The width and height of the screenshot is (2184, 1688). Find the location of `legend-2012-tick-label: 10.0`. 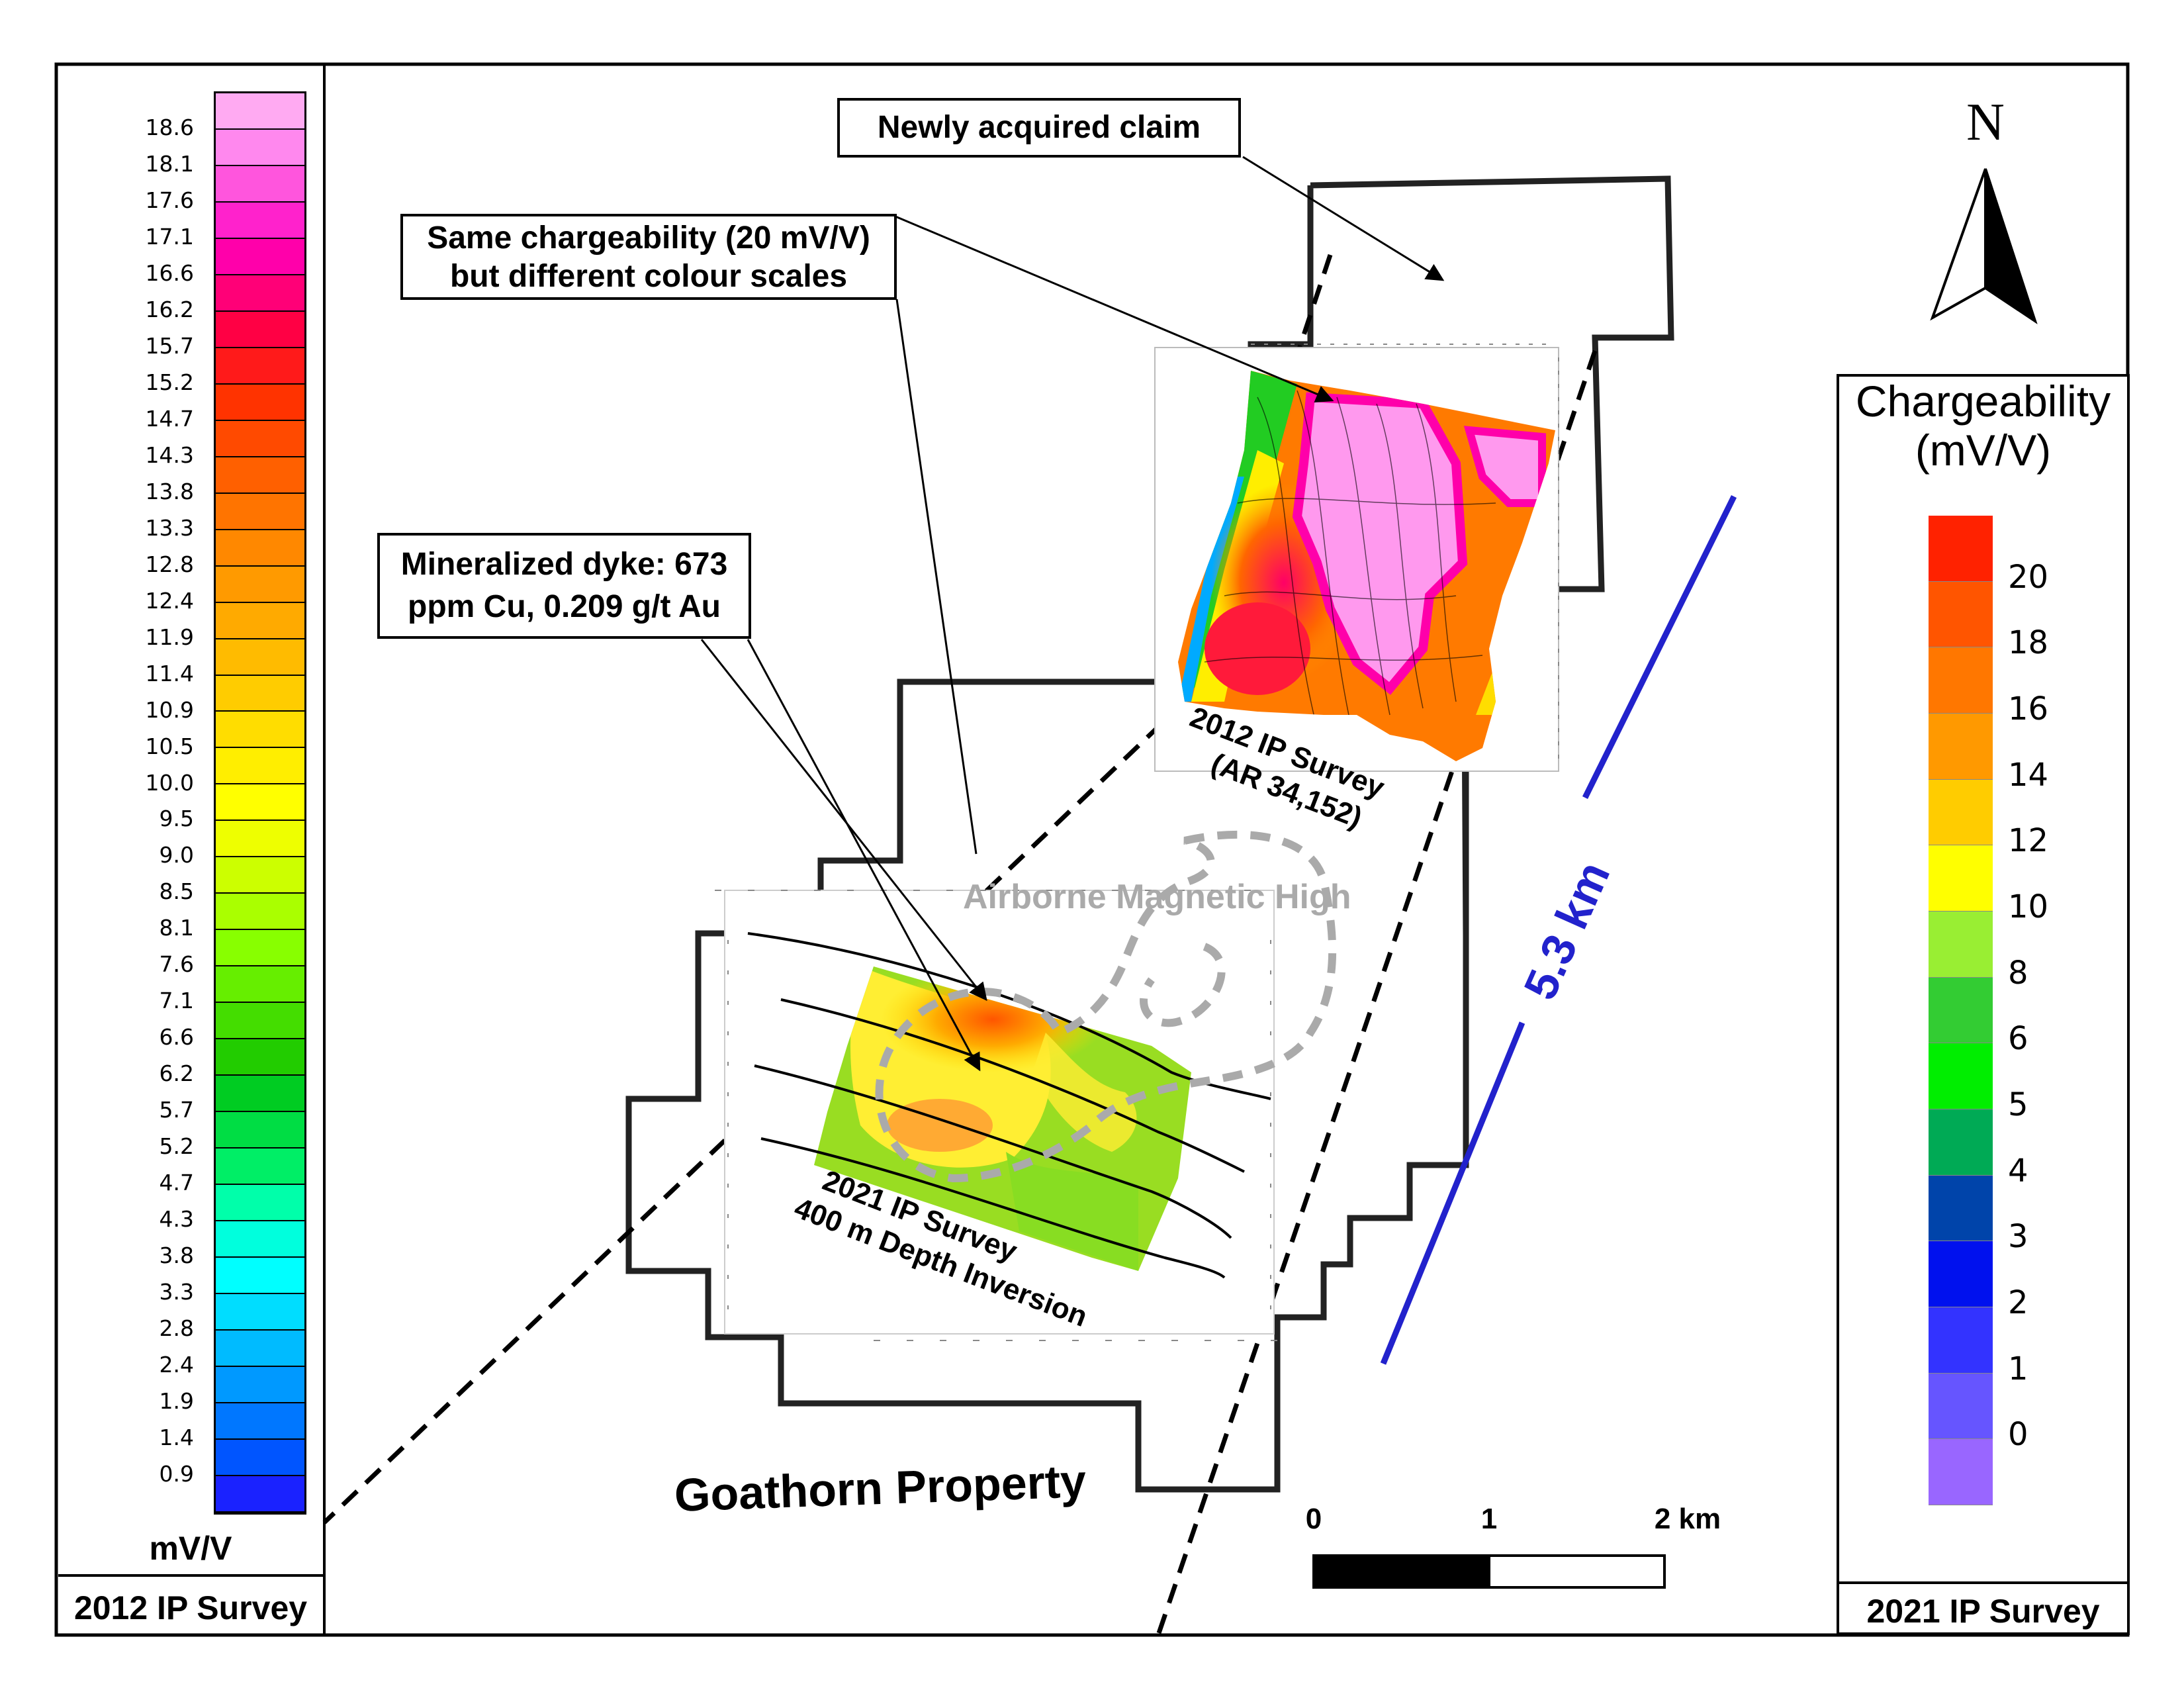

legend-2012-tick-label: 10.0 is located at coordinates (170, 782).